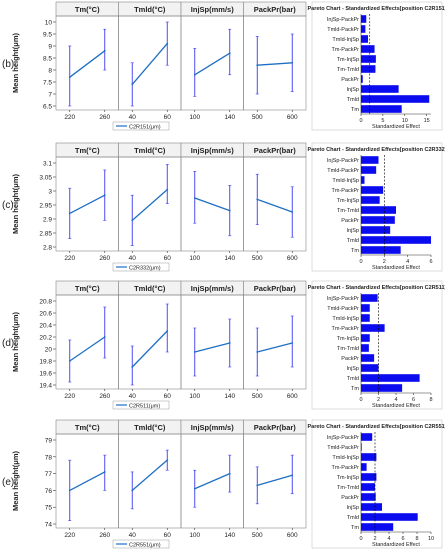 This screenshot has height=555, width=445. I want to click on pareto-x-tick-label: 4, so click(388, 539).